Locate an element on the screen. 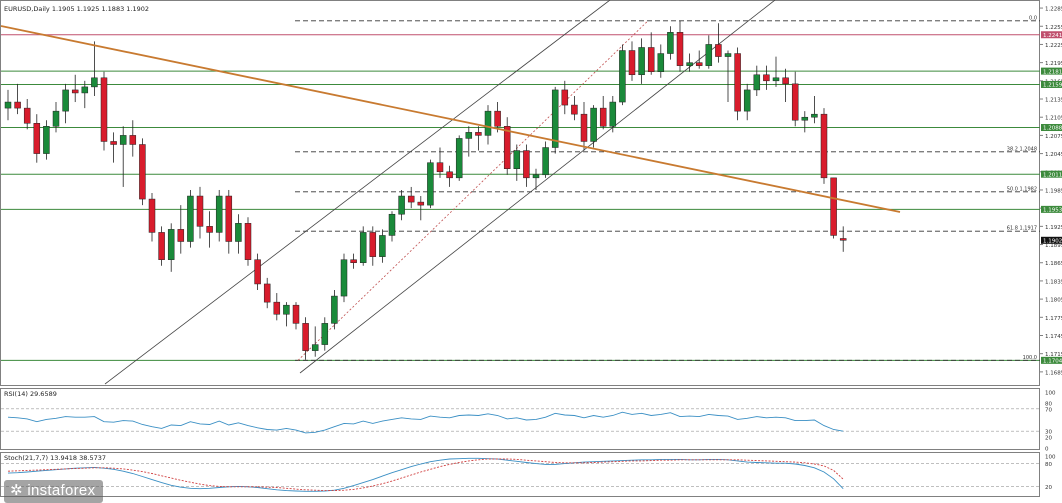 Image resolution: width=1062 pixels, height=503 pixels. fibonacci-level-label: 61.8 1.1917 is located at coordinates (1022, 229).